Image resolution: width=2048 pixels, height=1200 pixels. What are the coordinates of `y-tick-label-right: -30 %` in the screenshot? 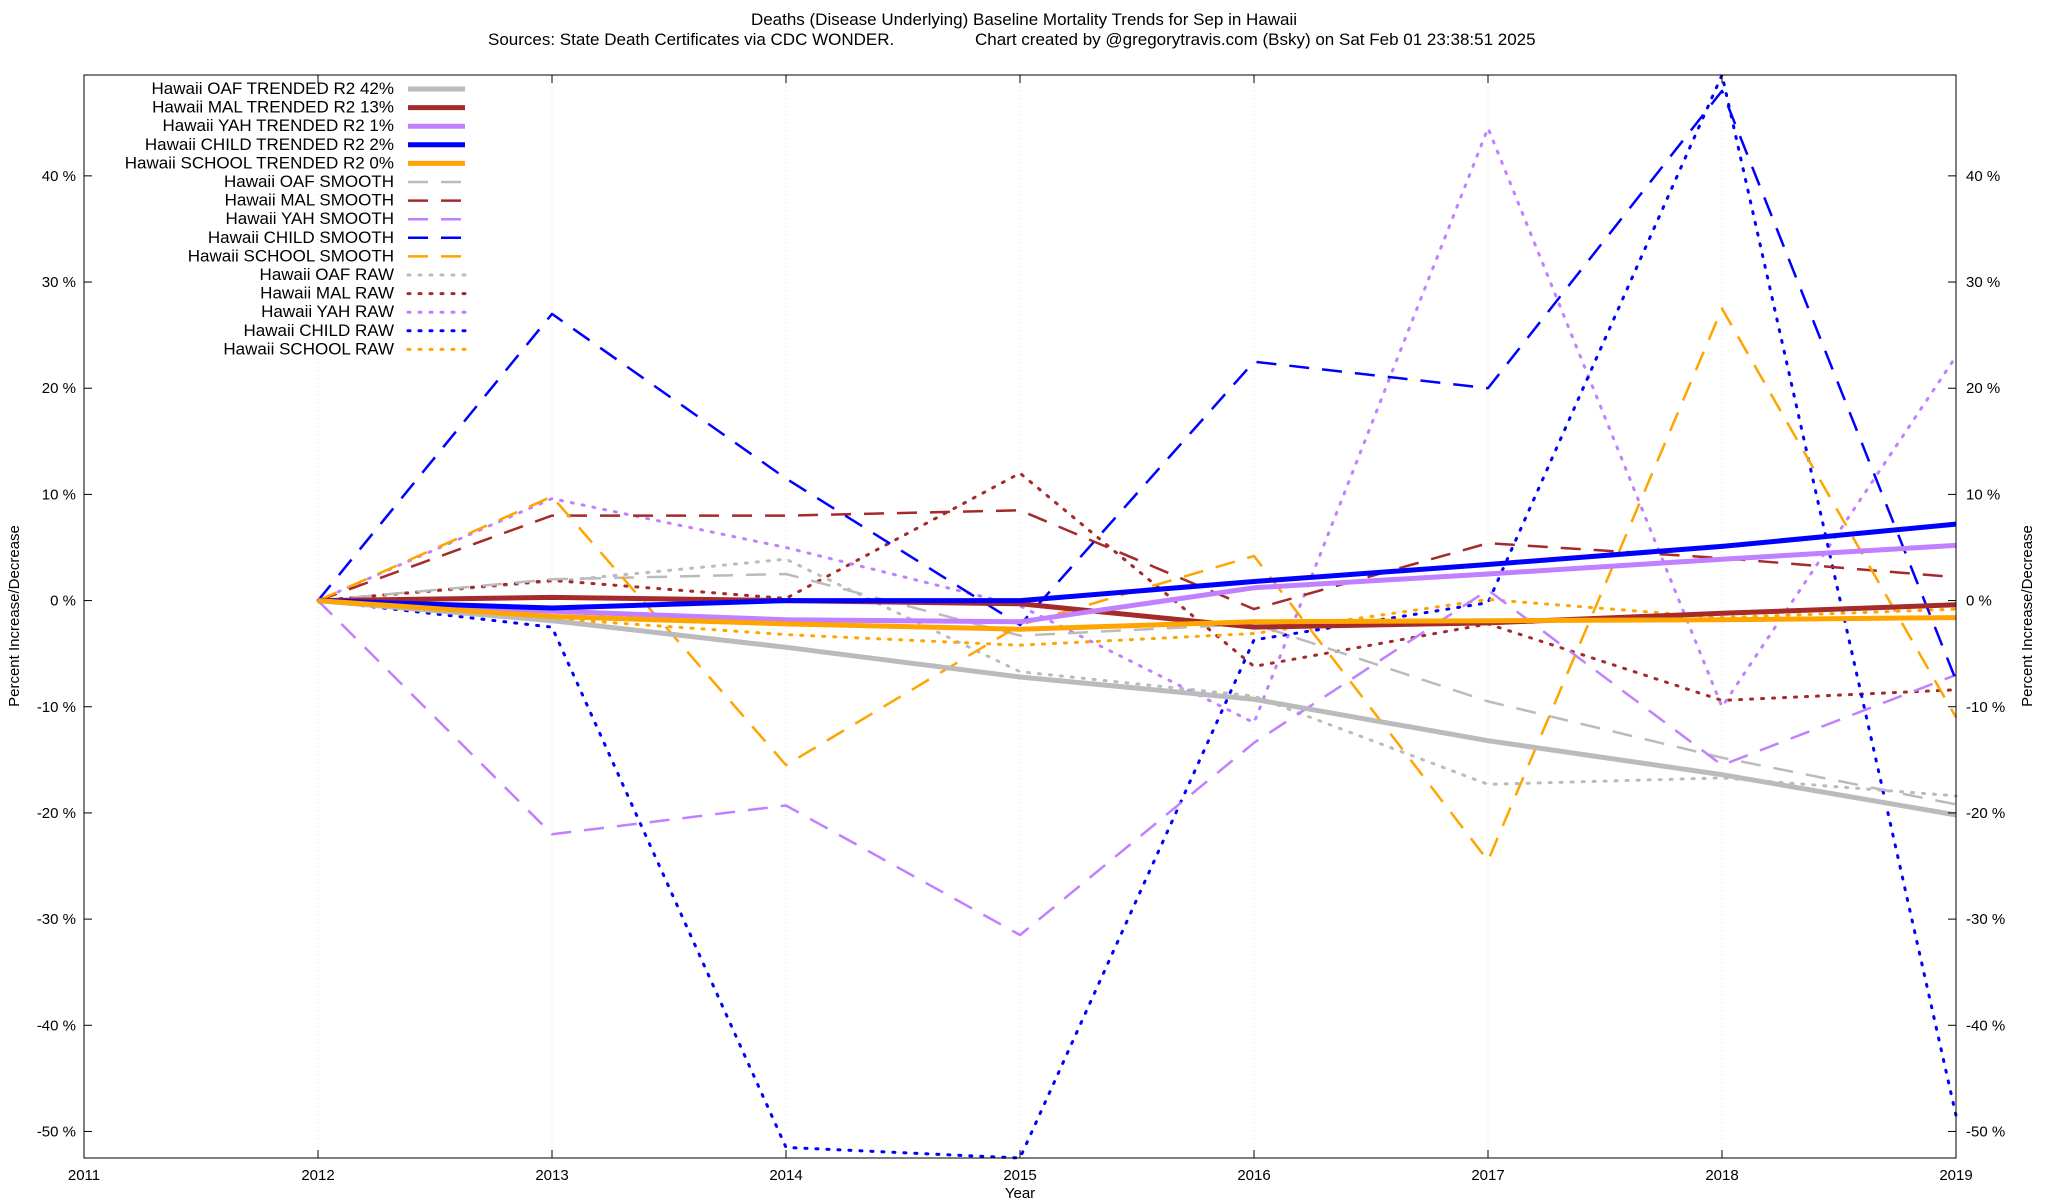 It's located at (1985, 919).